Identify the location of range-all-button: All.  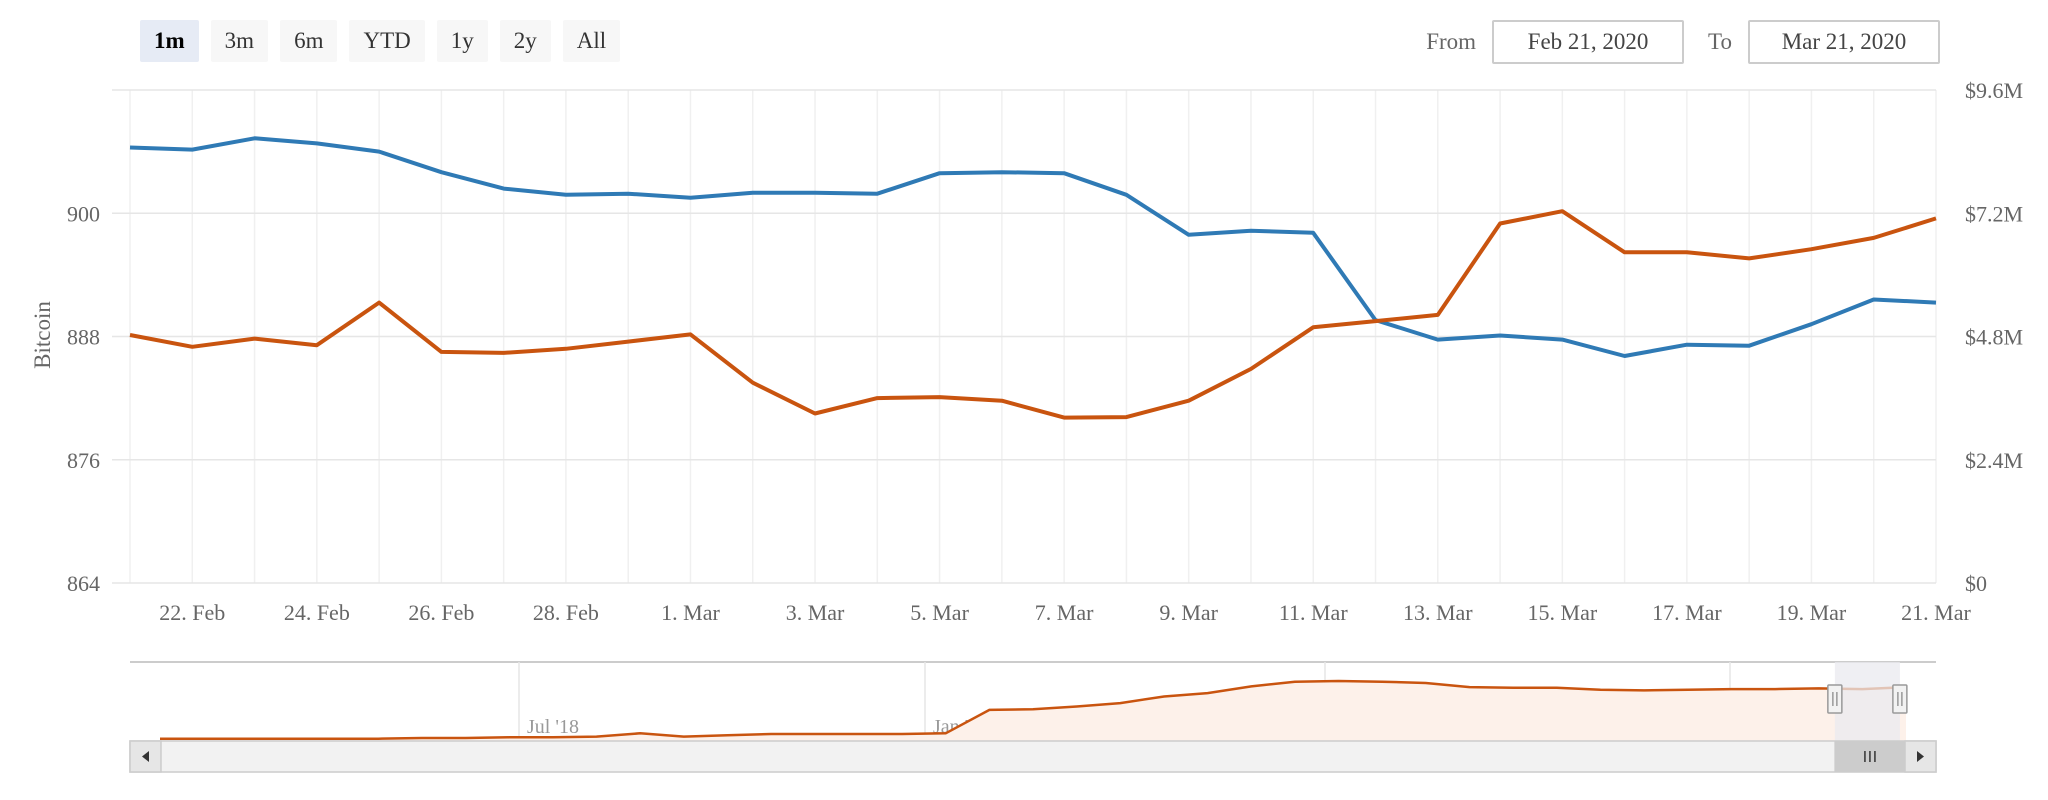
(591, 41).